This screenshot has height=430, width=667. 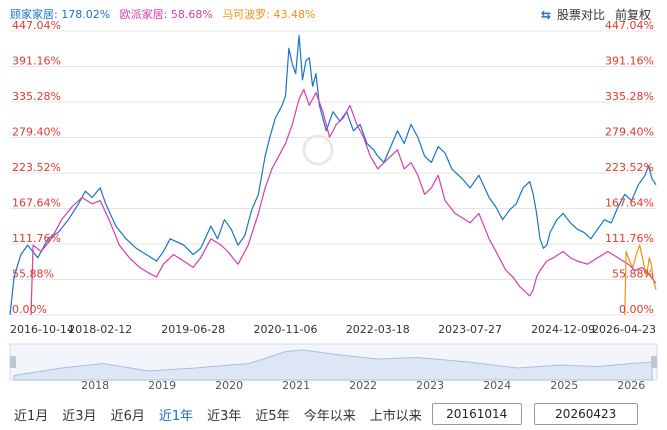 What do you see at coordinates (333, 365) in the screenshot?
I see `navigator-area` at bounding box center [333, 365].